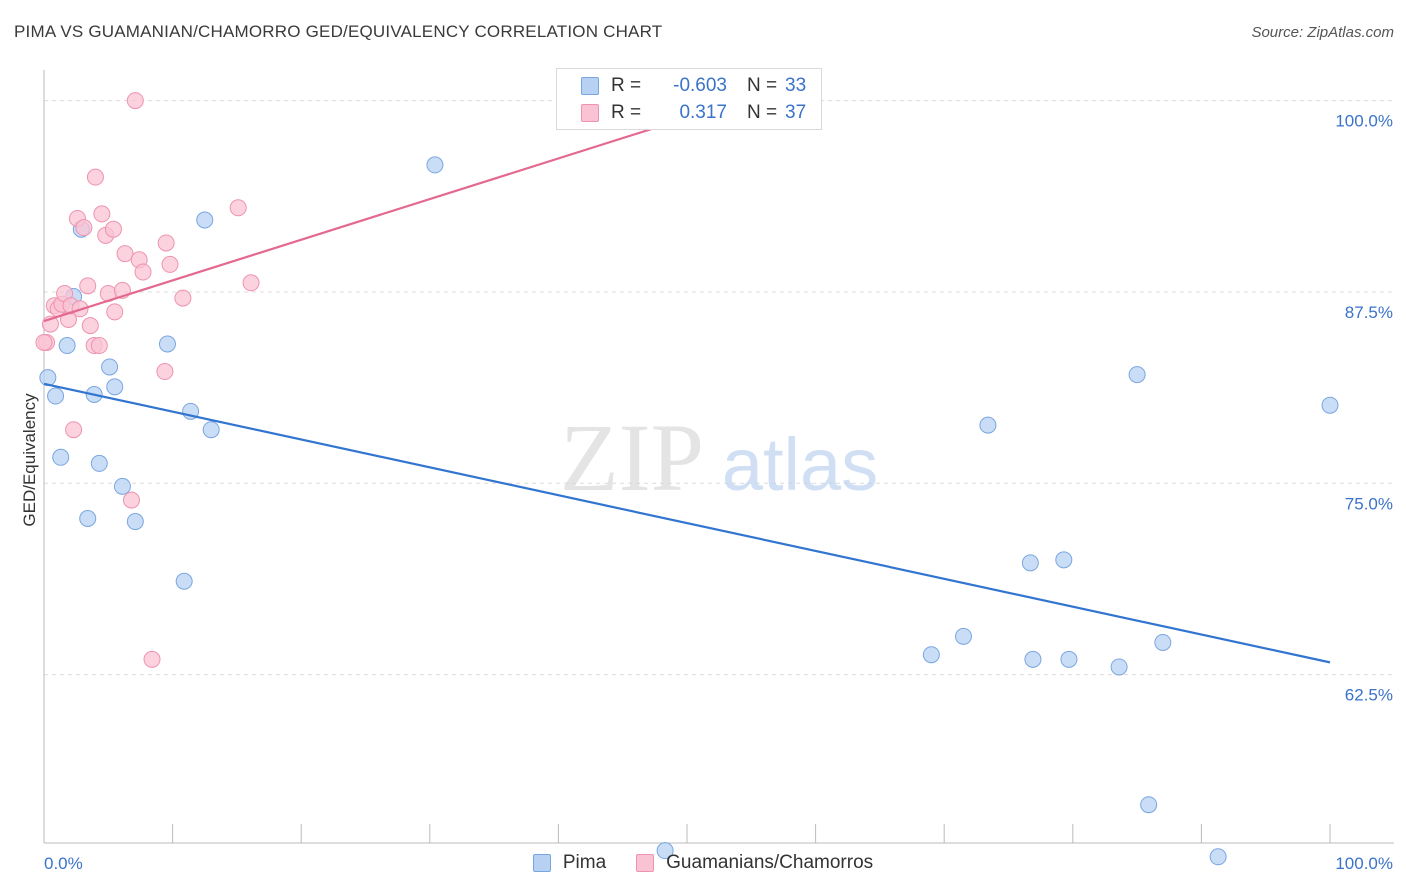 Image resolution: width=1406 pixels, height=892 pixels. I want to click on legend-label-guamanians: Guamanians/Chamorros, so click(770, 862).